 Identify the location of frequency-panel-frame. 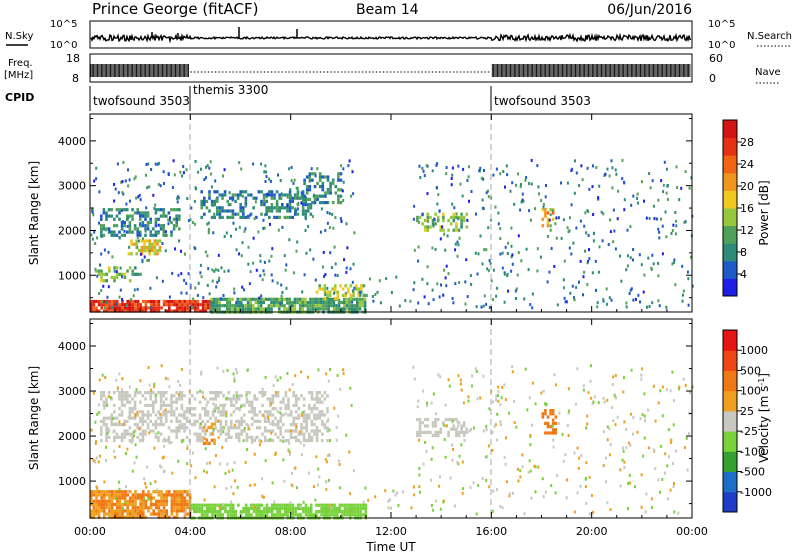
(391, 68).